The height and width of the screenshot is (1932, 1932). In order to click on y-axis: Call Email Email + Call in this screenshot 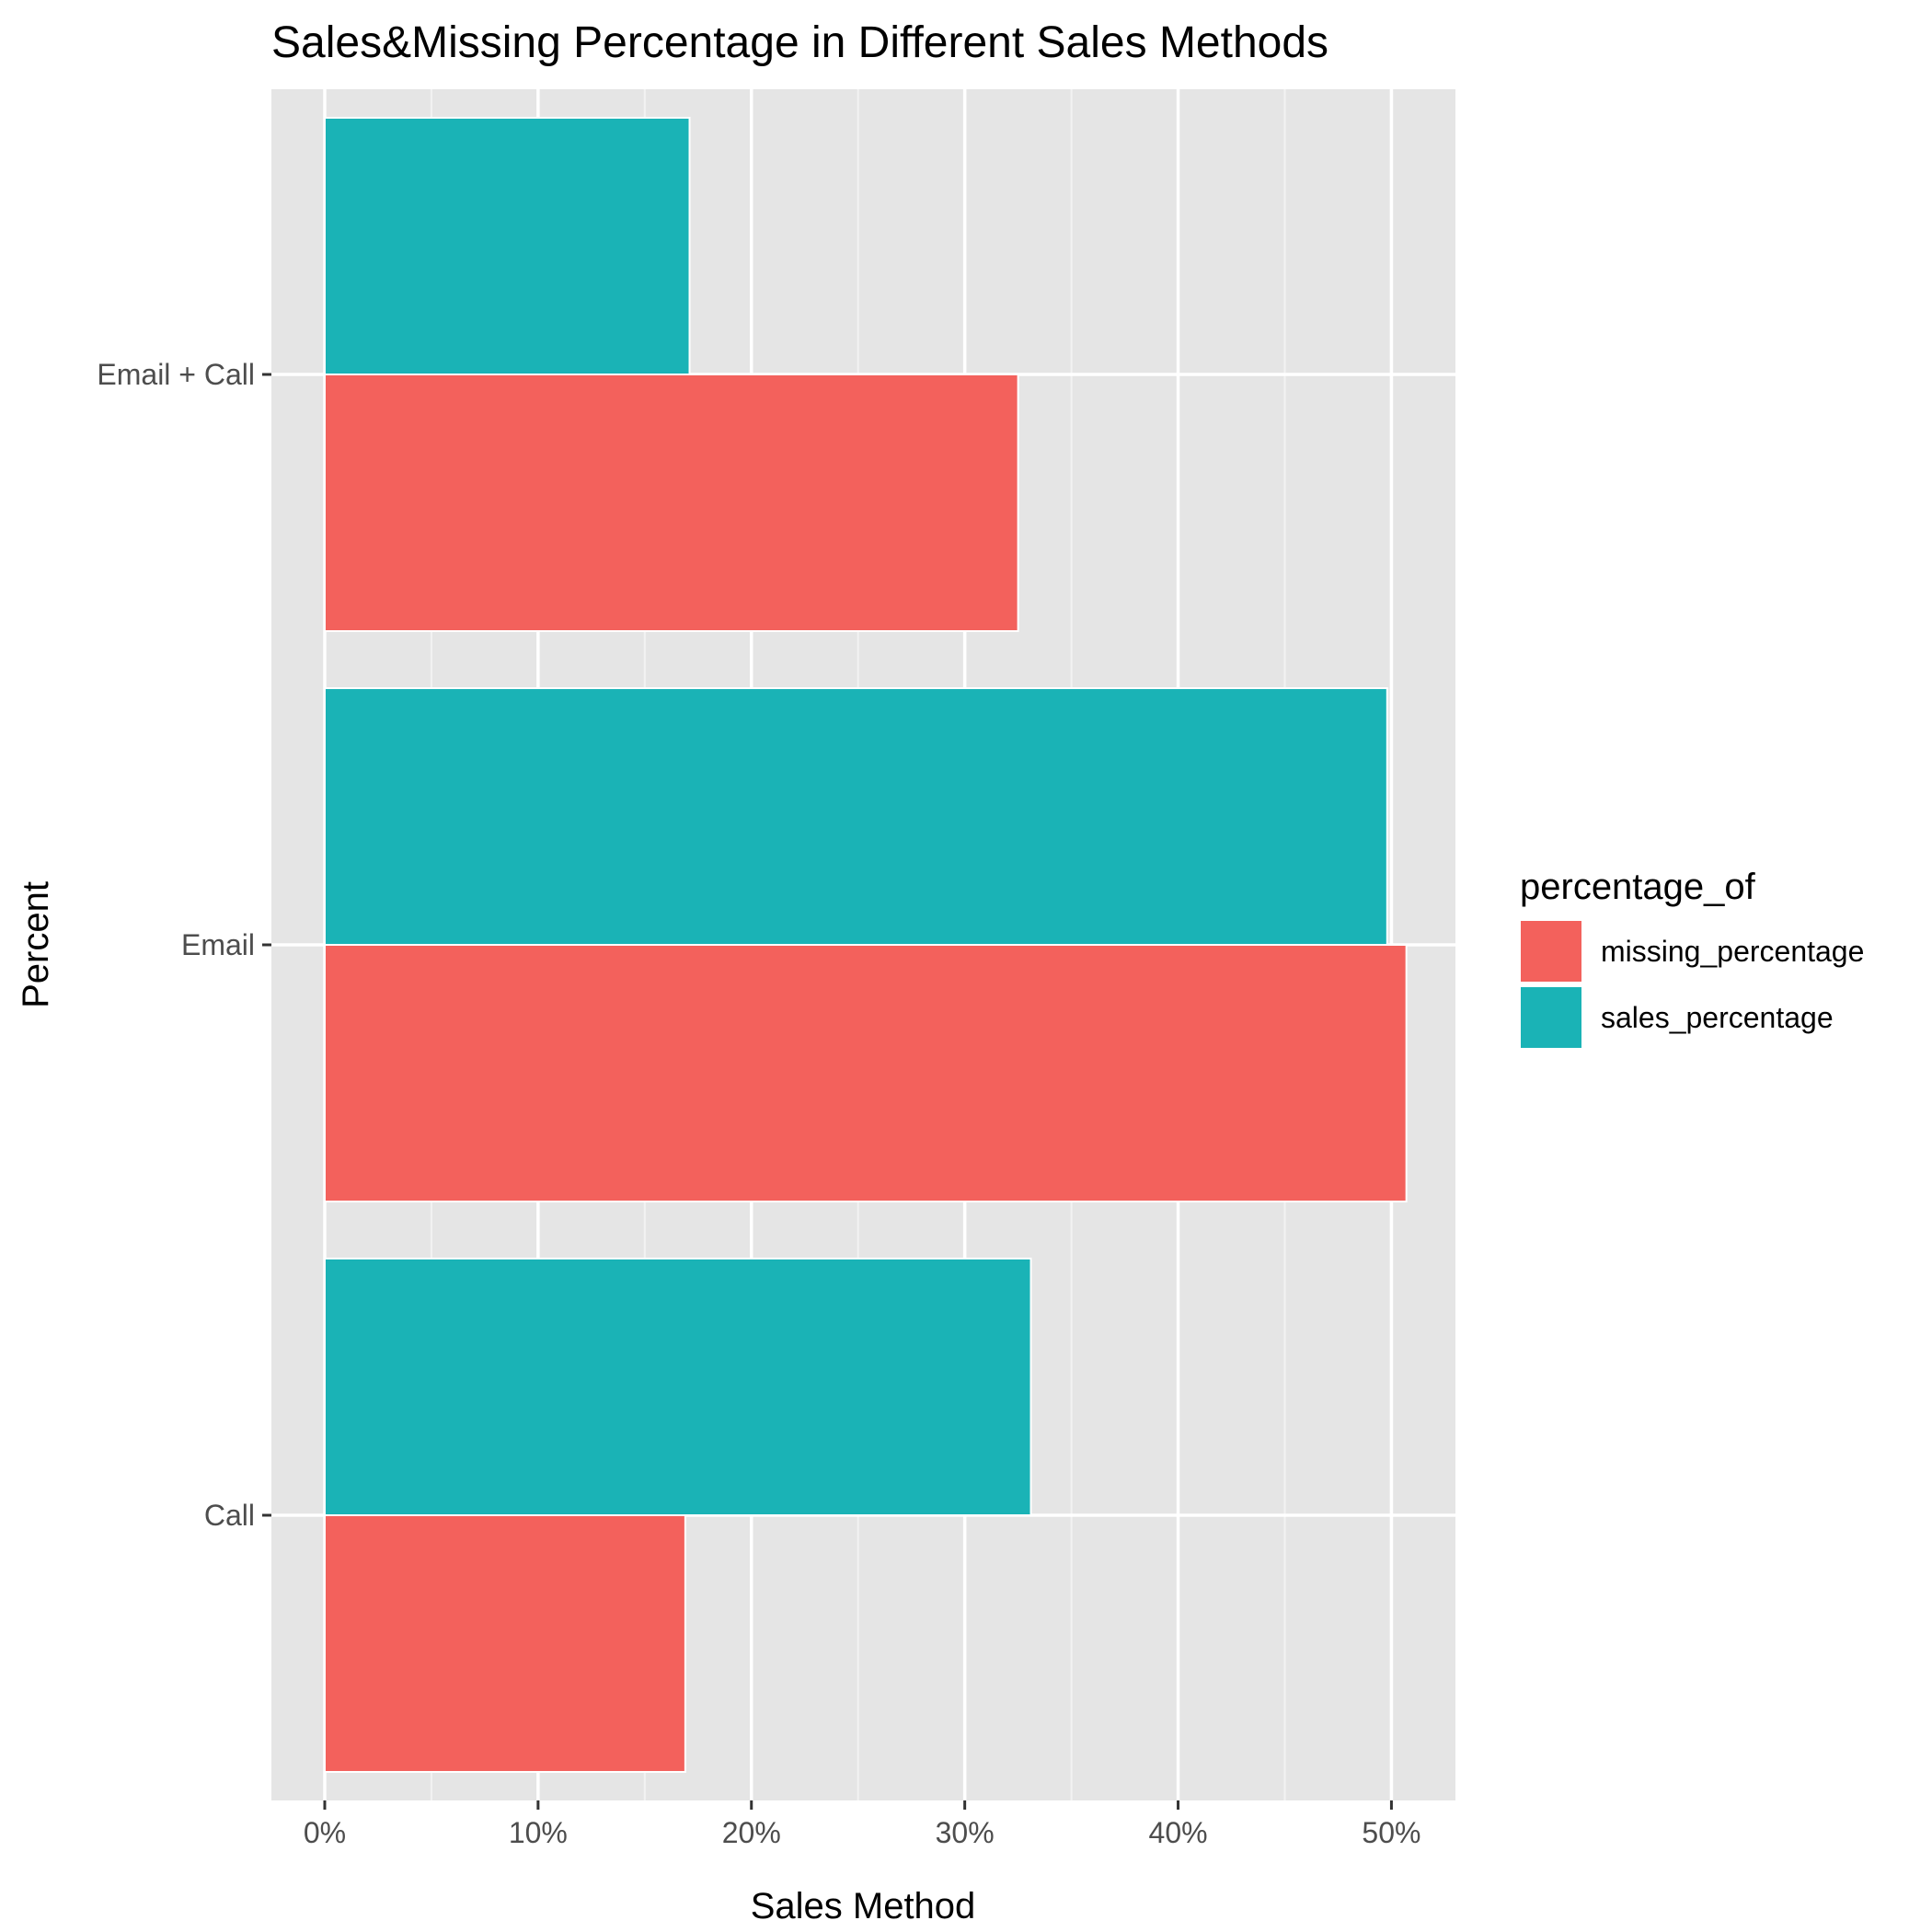, I will do `click(184, 945)`.